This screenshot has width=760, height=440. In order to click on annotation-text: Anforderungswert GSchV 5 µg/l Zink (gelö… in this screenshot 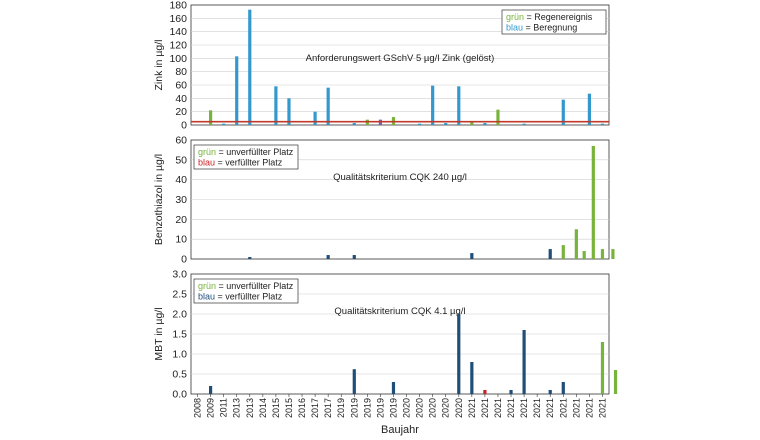, I will do `click(400, 58)`.